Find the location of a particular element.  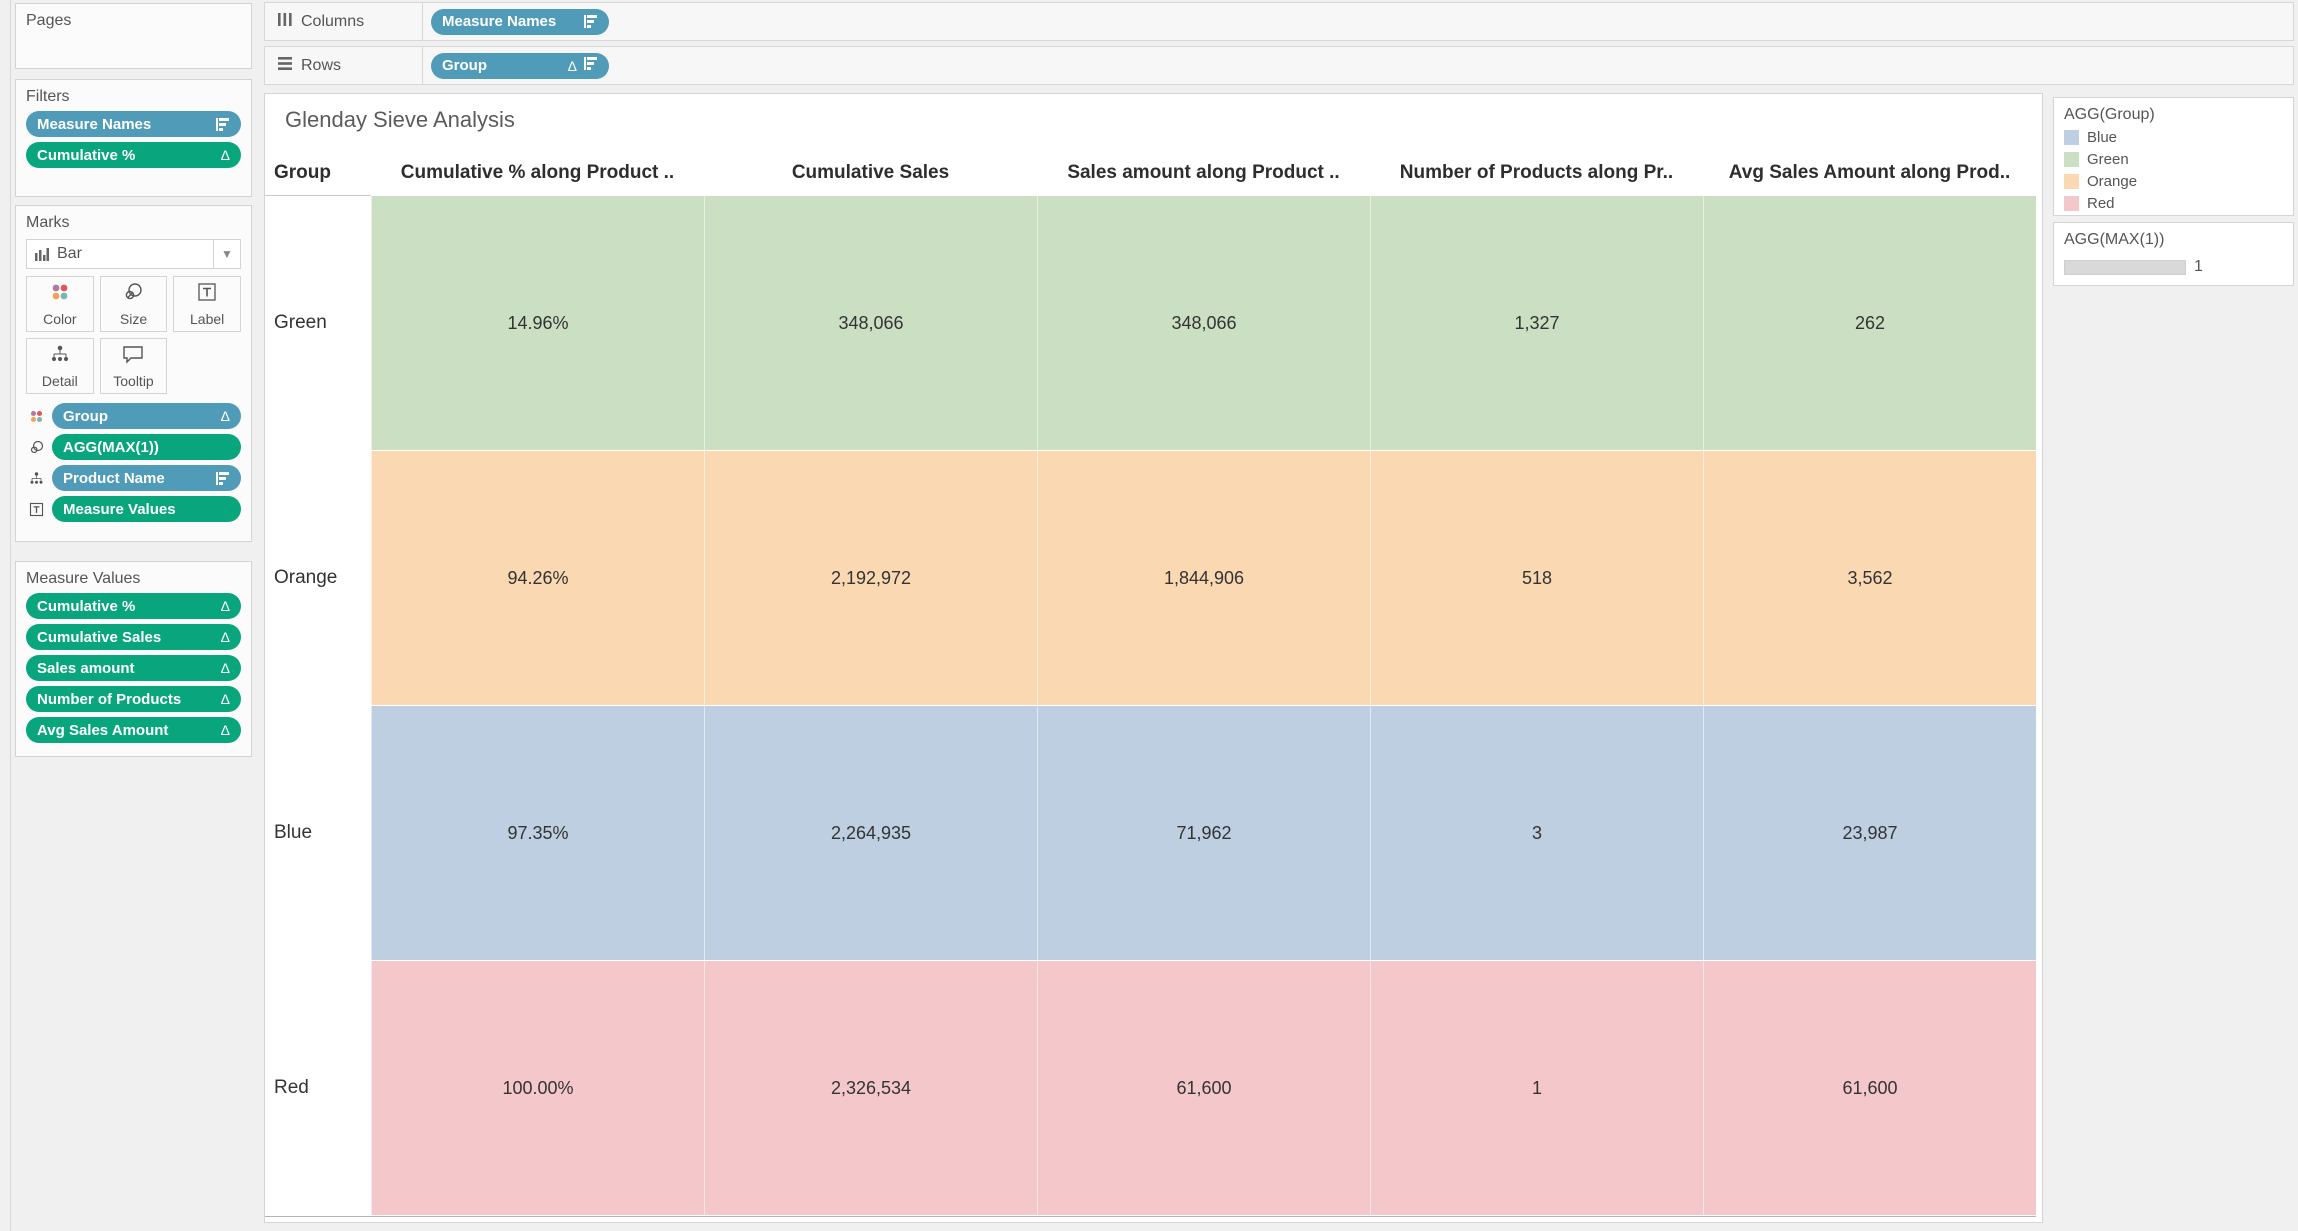

mark-cell: 71,962 is located at coordinates (1203, 833).